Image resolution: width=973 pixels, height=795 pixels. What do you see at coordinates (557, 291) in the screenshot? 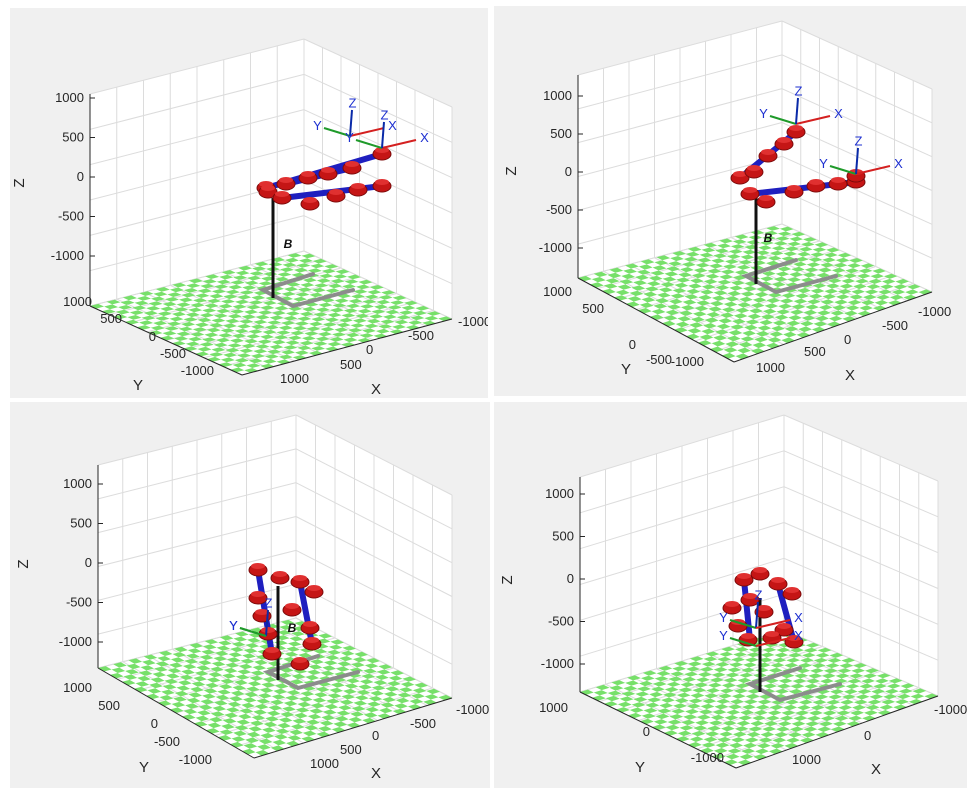
I see `y-tick-label: 1000` at bounding box center [557, 291].